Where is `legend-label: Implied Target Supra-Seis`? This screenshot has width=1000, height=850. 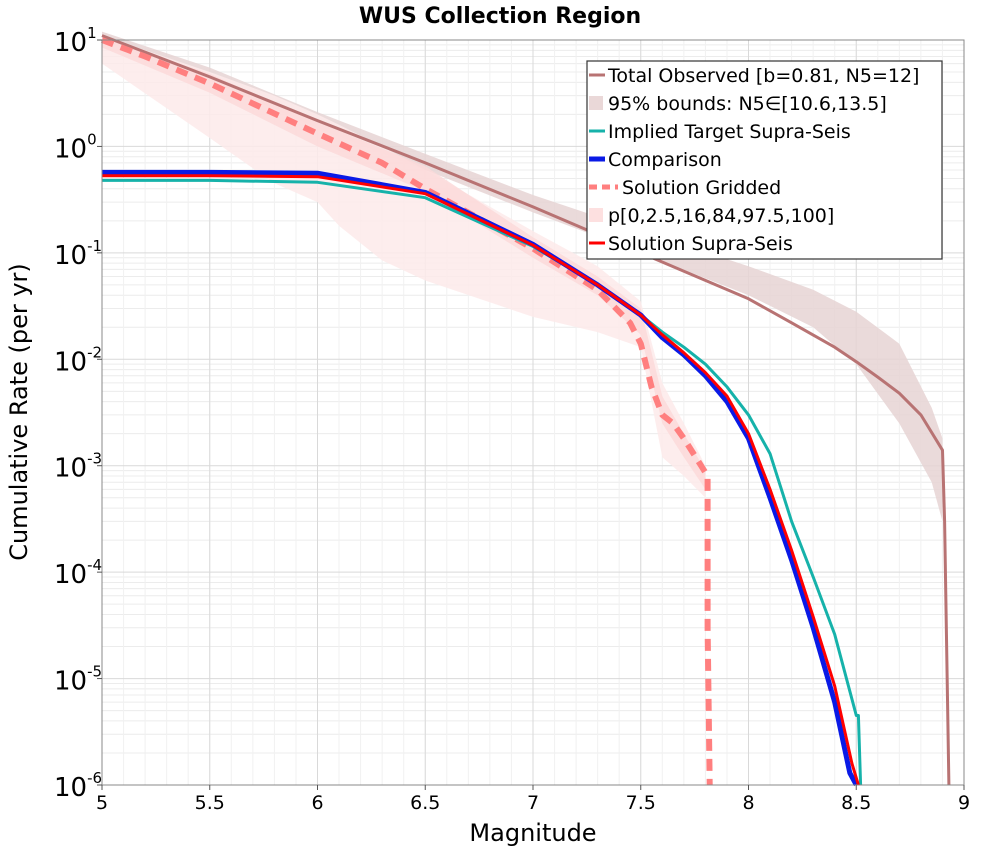
legend-label: Implied Target Supra-Seis is located at coordinates (729, 132).